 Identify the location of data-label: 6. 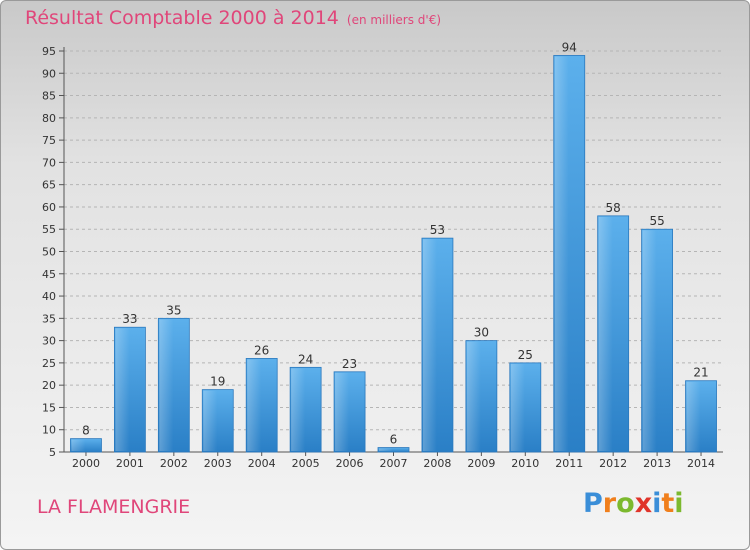
(394, 440).